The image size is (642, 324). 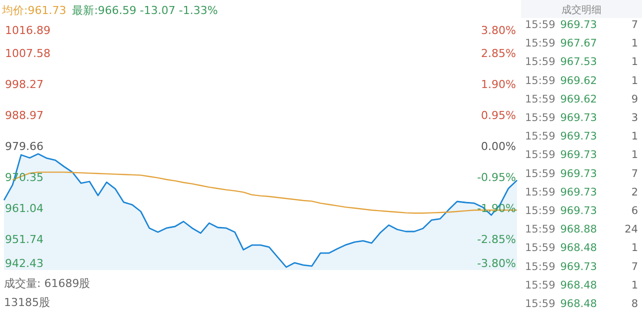 What do you see at coordinates (498, 115) in the screenshot?
I see `y2-tick-label: 0.95%` at bounding box center [498, 115].